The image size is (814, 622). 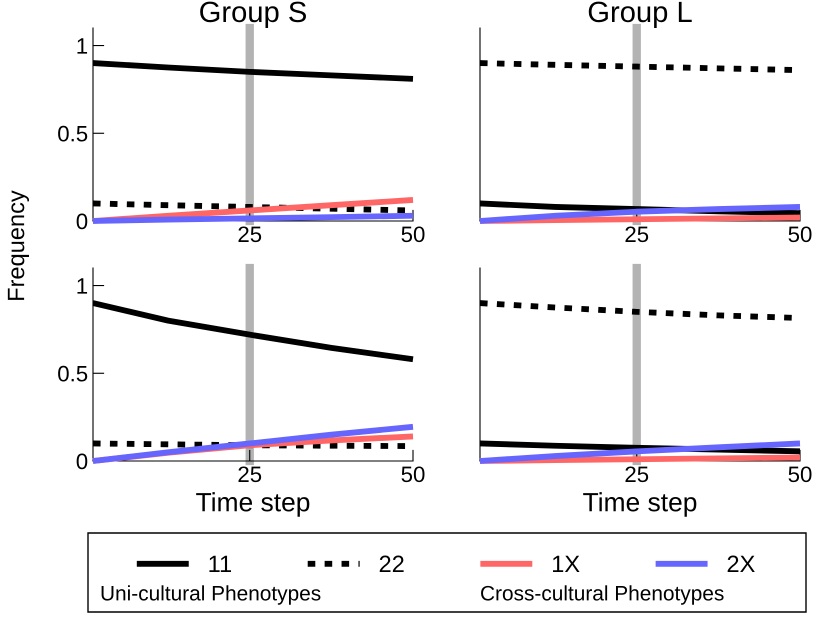 What do you see at coordinates (602, 595) in the screenshot?
I see `text: Cross-cultural Phenotypes` at bounding box center [602, 595].